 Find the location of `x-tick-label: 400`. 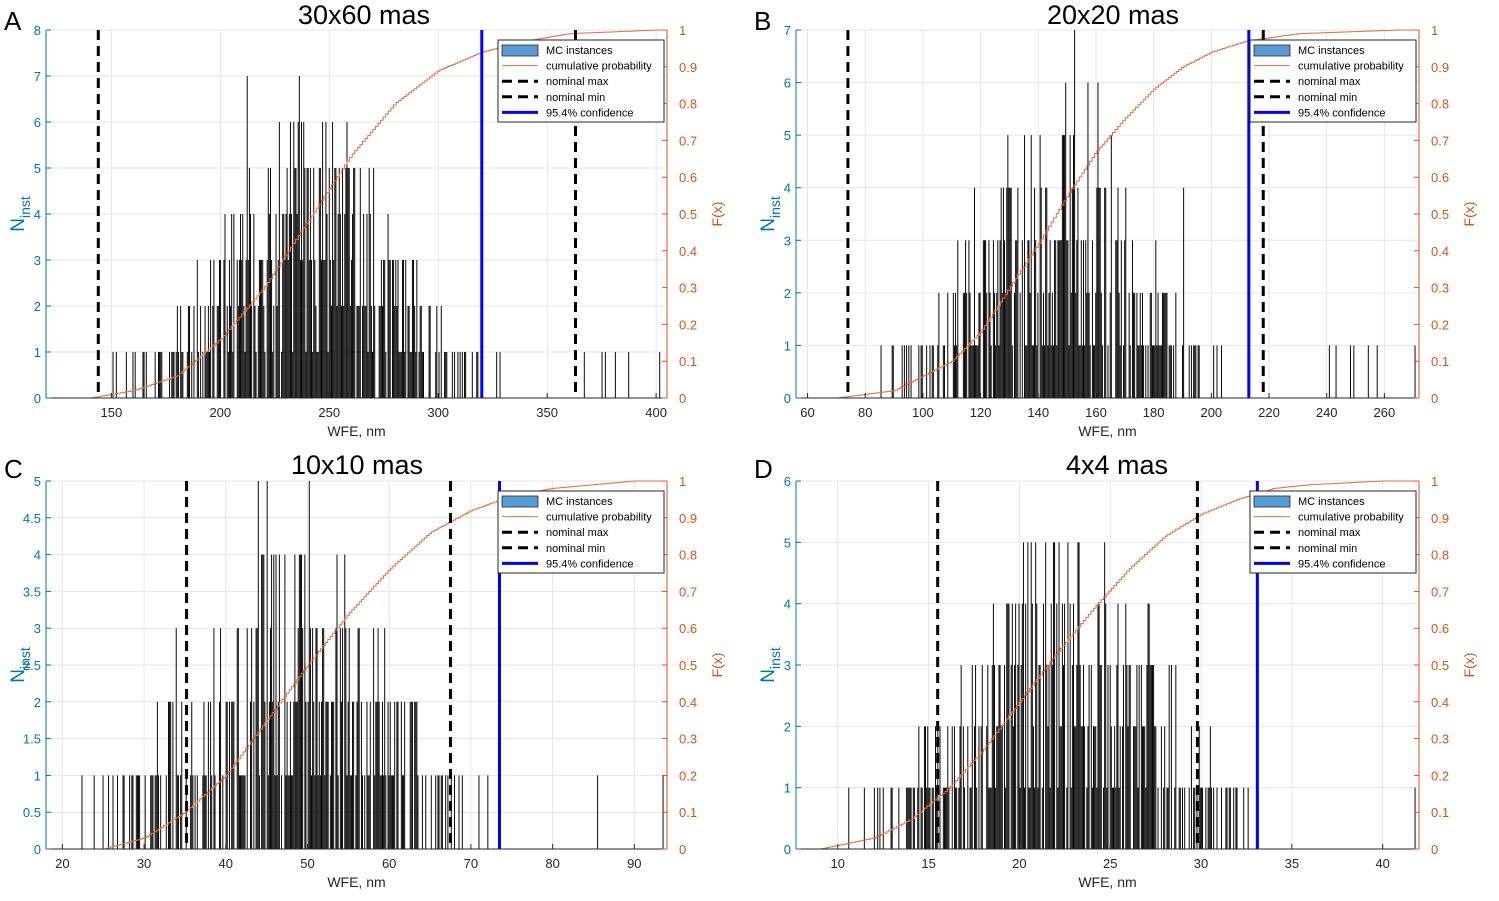

x-tick-label: 400 is located at coordinates (656, 412).